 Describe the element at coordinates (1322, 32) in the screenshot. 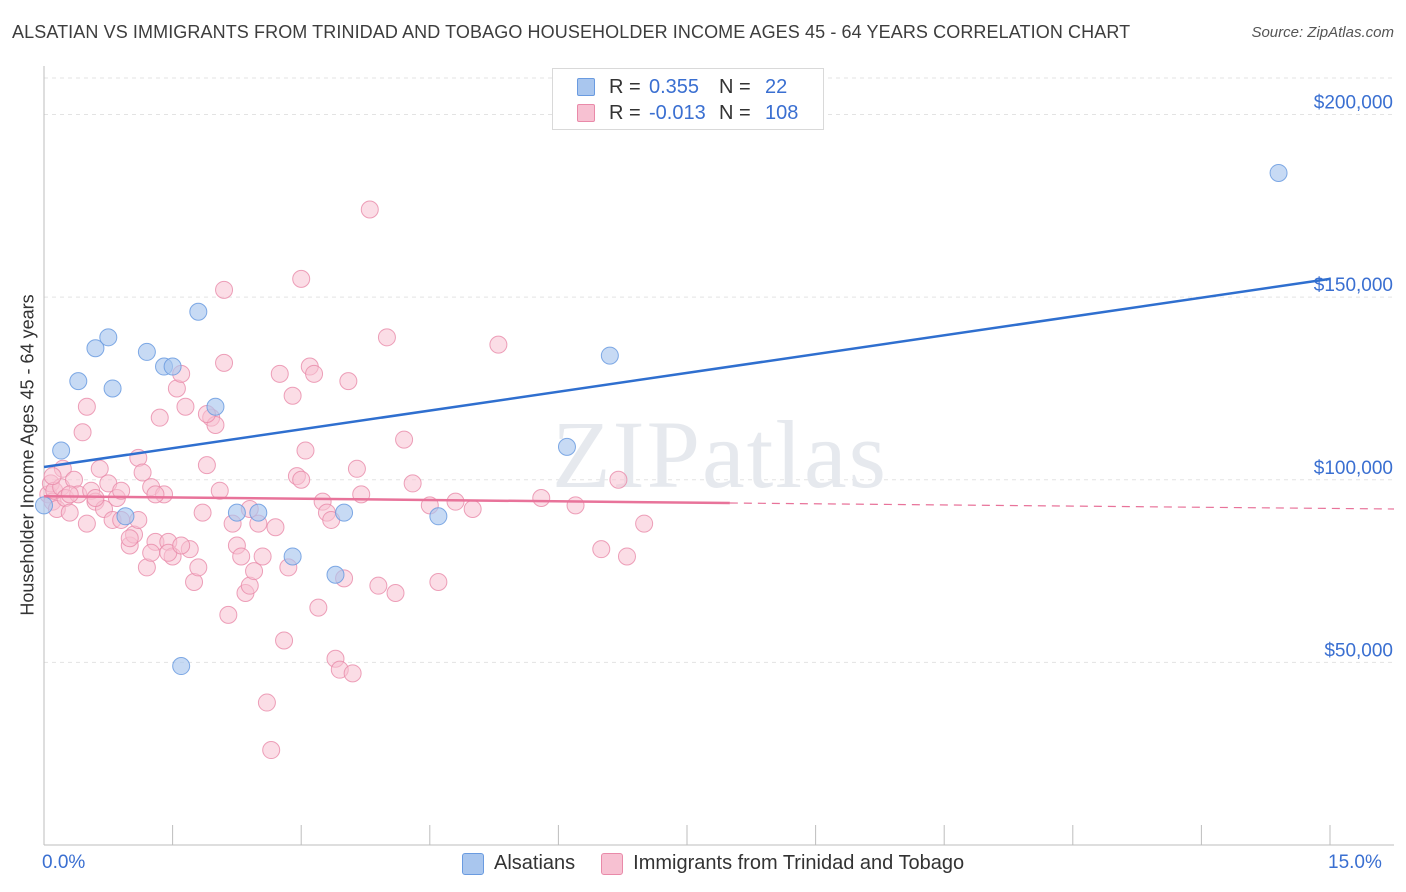

I see `source-label: Source: ZipAtlas.com` at that location.